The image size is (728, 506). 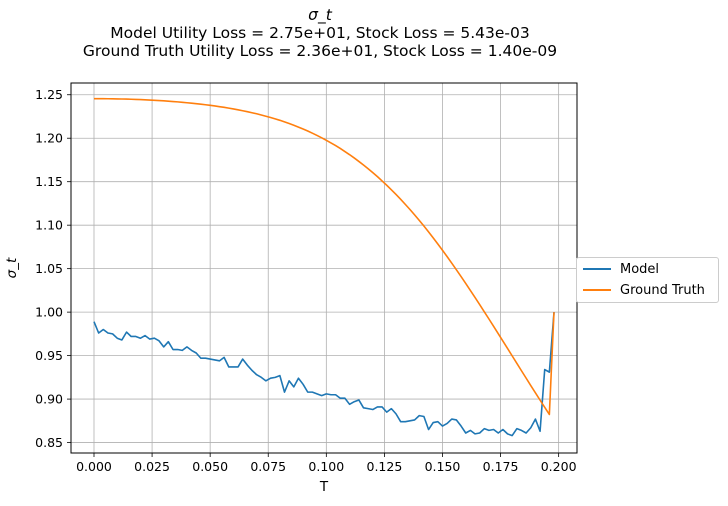 I want to click on y-tick-label: 1.15, so click(x=49, y=181).